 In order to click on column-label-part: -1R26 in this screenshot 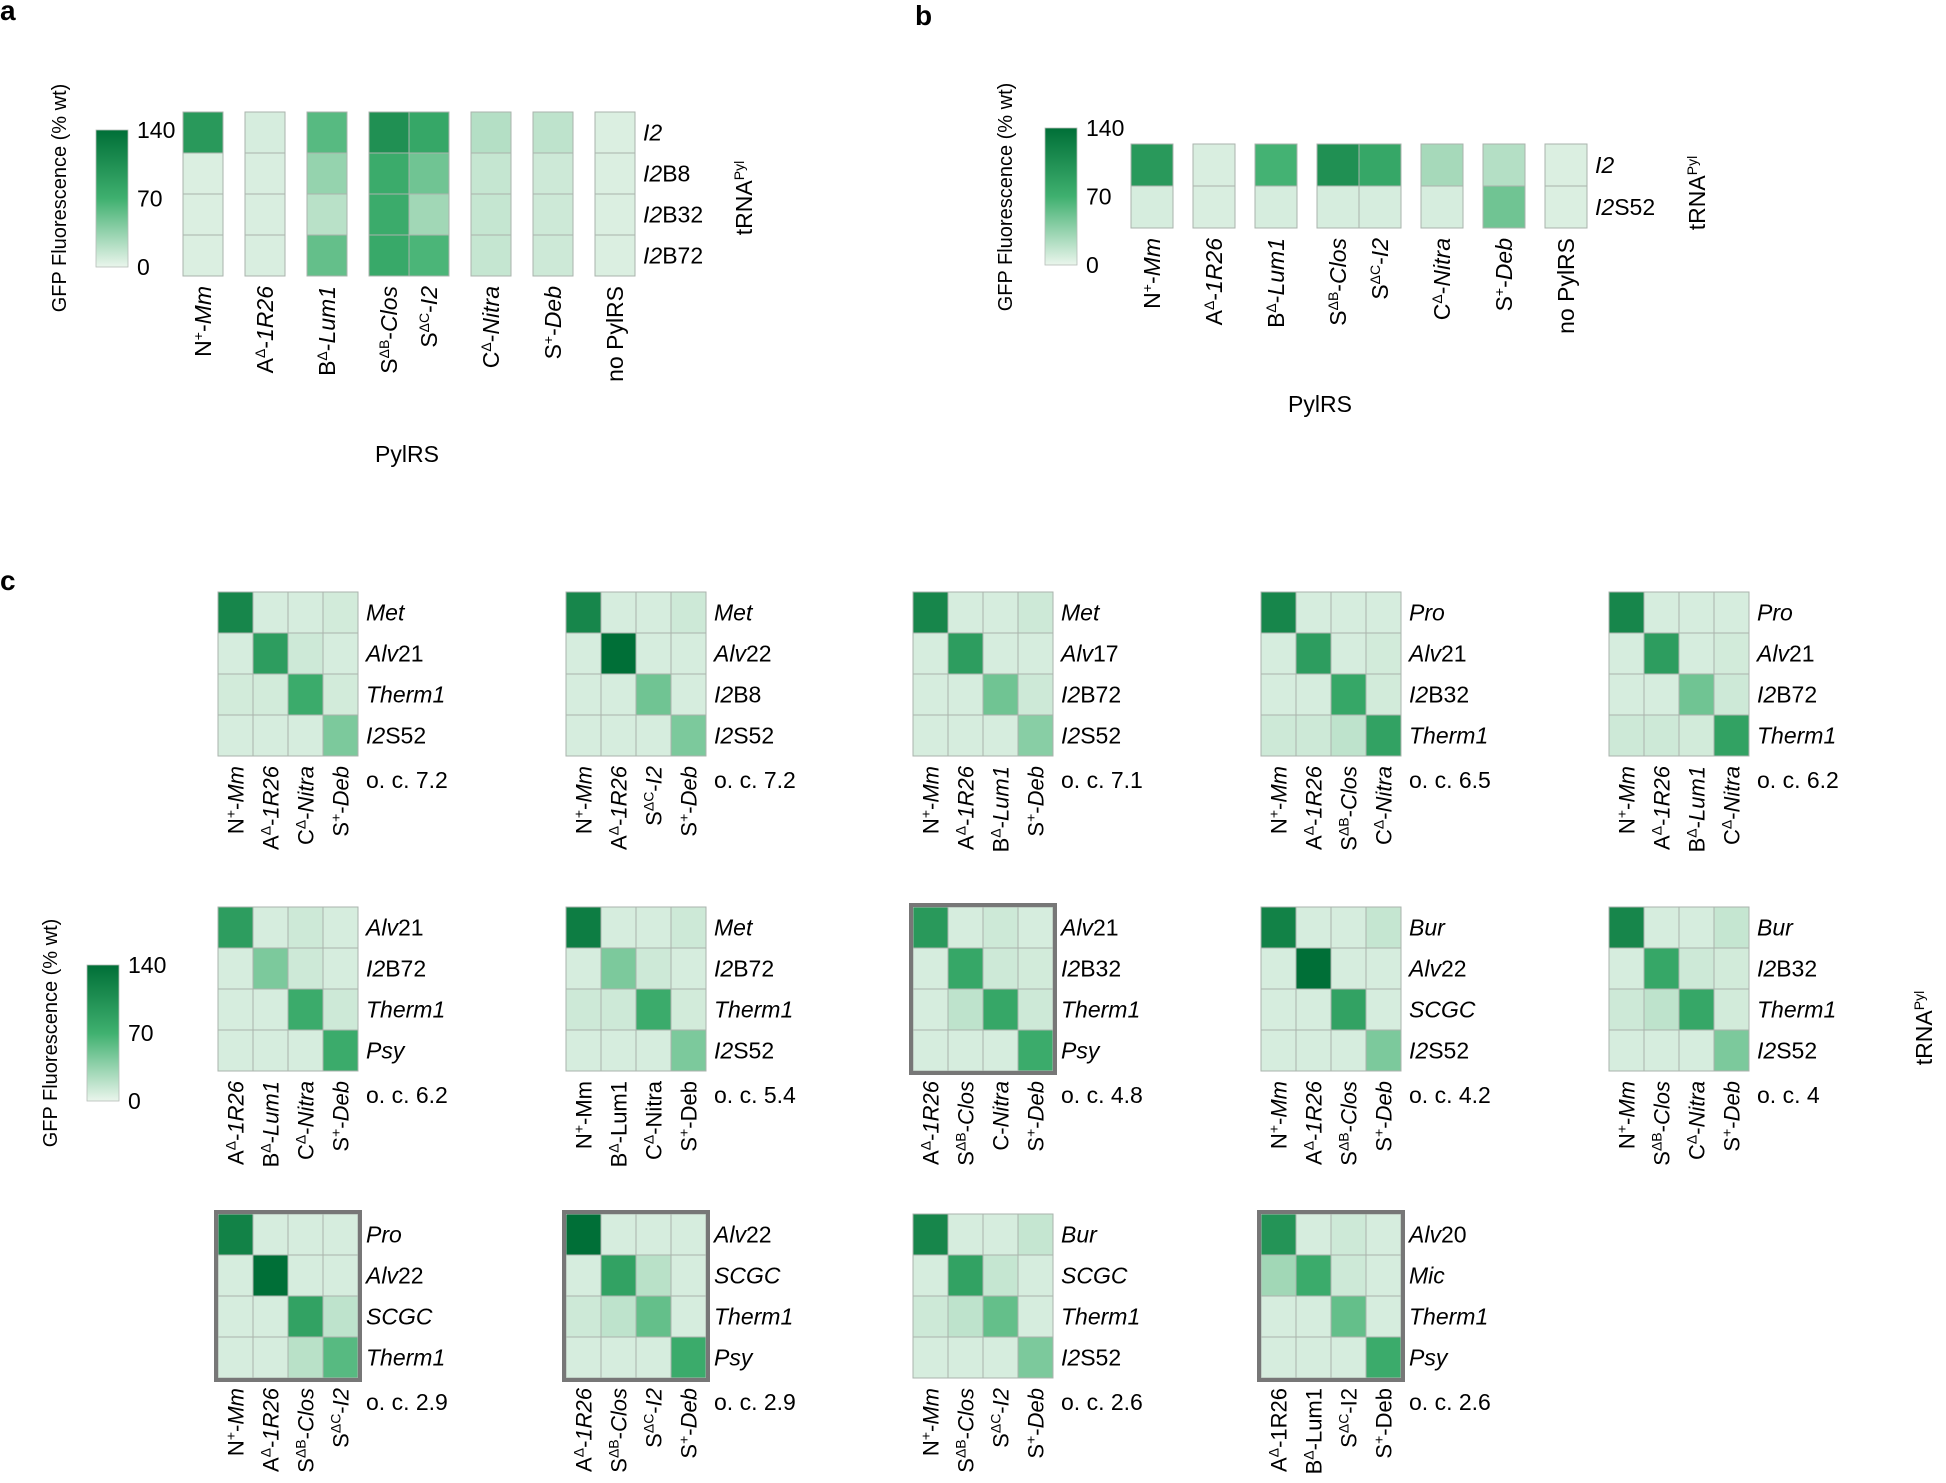, I will do `click(1279, 1418)`.